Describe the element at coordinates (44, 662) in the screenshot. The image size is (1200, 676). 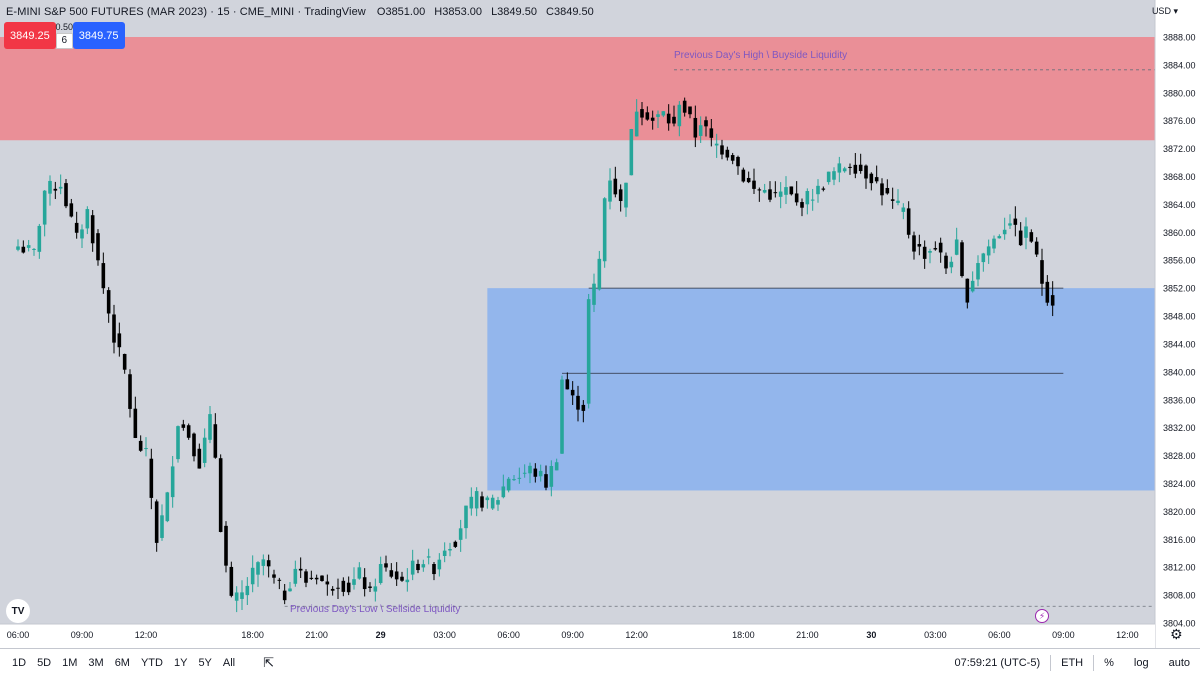
I see `timeframe-5d: 5D` at that location.